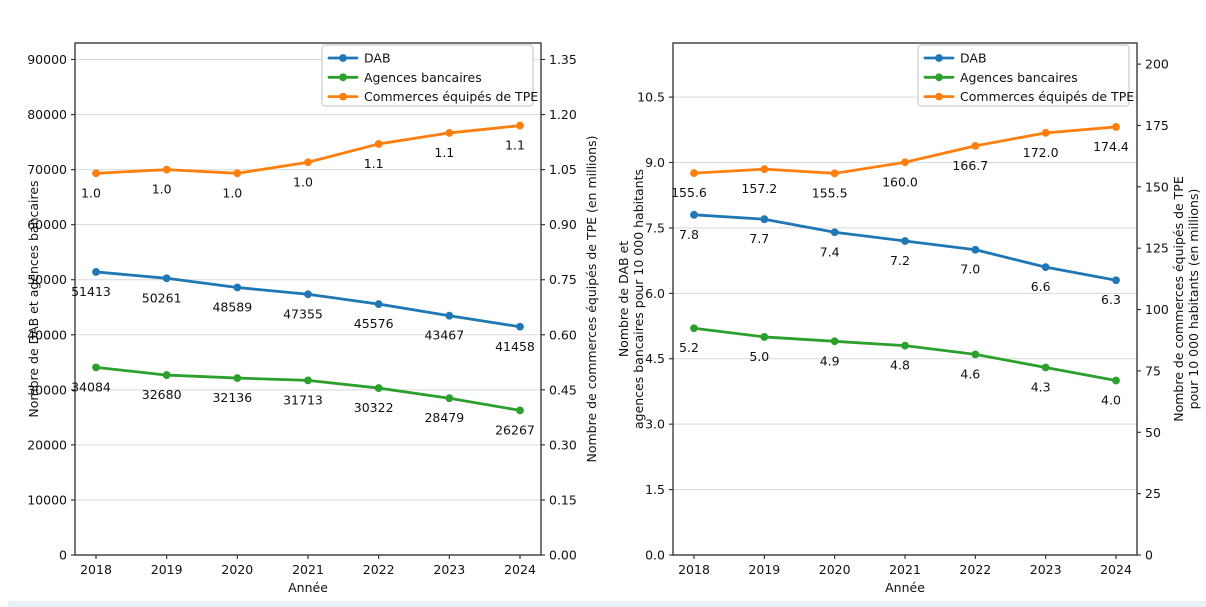  What do you see at coordinates (1157, 64) in the screenshot?
I see `y-right-tick-label: 200` at bounding box center [1157, 64].